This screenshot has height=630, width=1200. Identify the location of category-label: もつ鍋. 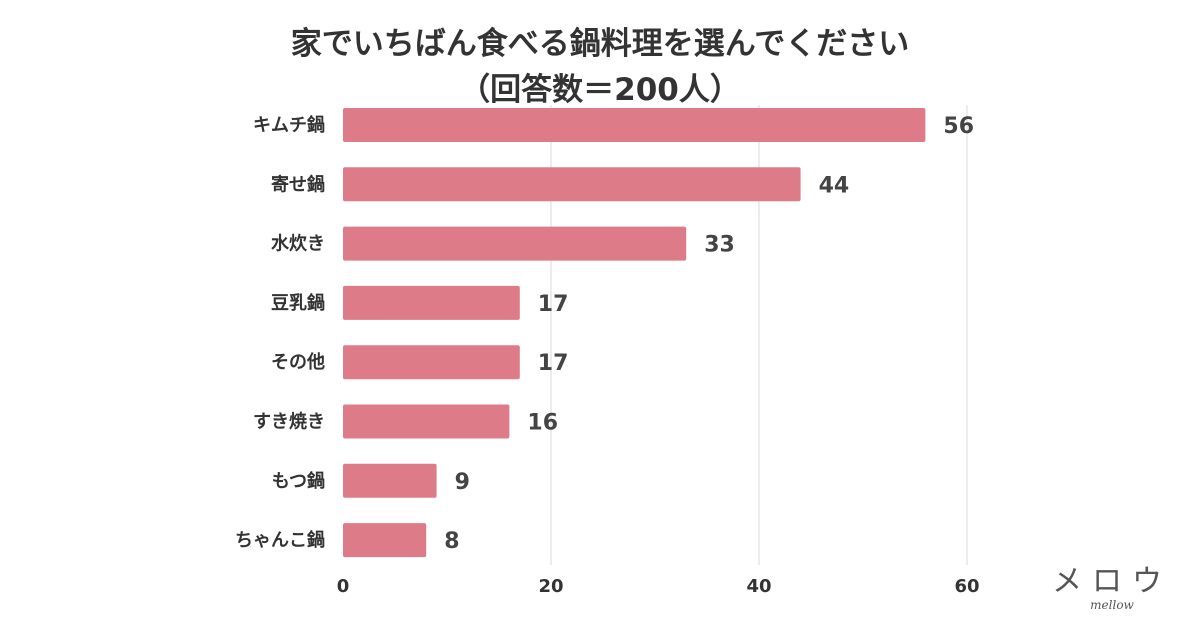
(298, 481).